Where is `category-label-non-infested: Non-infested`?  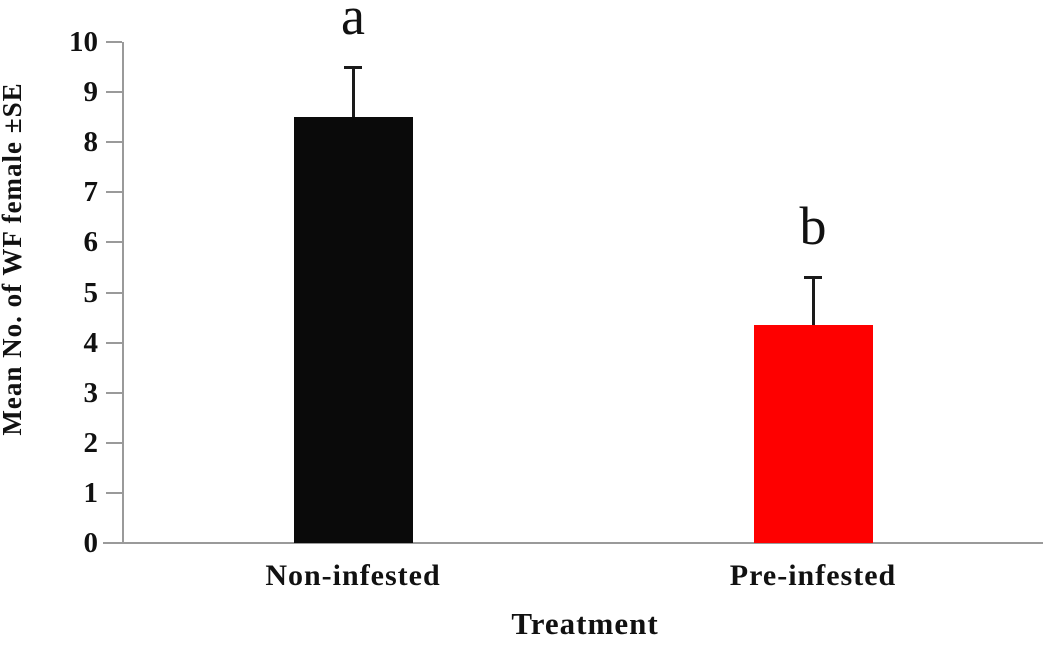
category-label-non-infested: Non-infested is located at coordinates (353, 575).